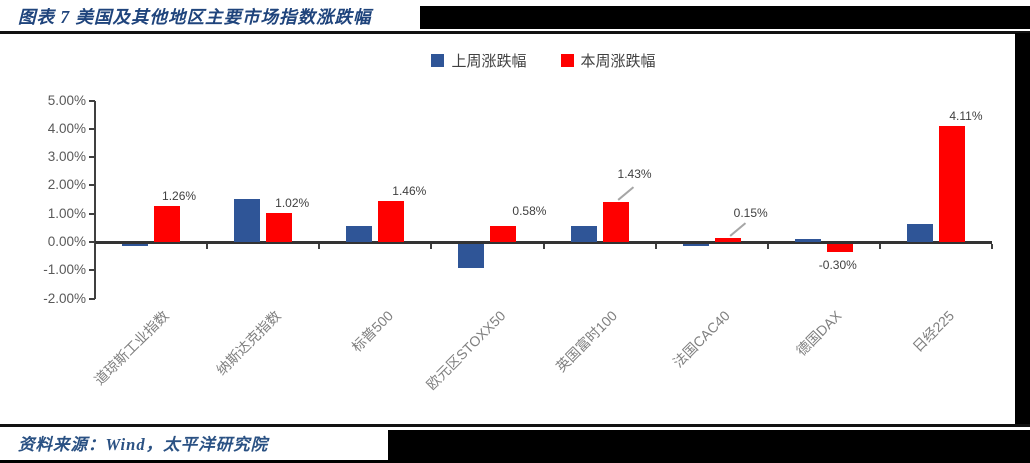 The height and width of the screenshot is (463, 1030). I want to click on x-axis-category-label: 道琼斯工业指数, so click(131, 348).